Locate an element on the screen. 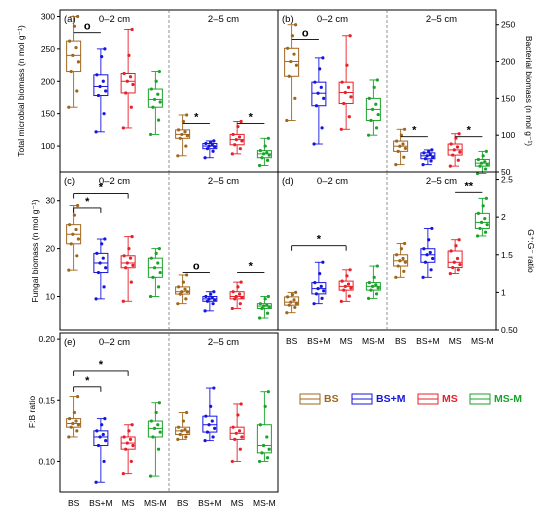 The width and height of the screenshot is (548, 514). y-tick-label: 2 is located at coordinates (503, 217).